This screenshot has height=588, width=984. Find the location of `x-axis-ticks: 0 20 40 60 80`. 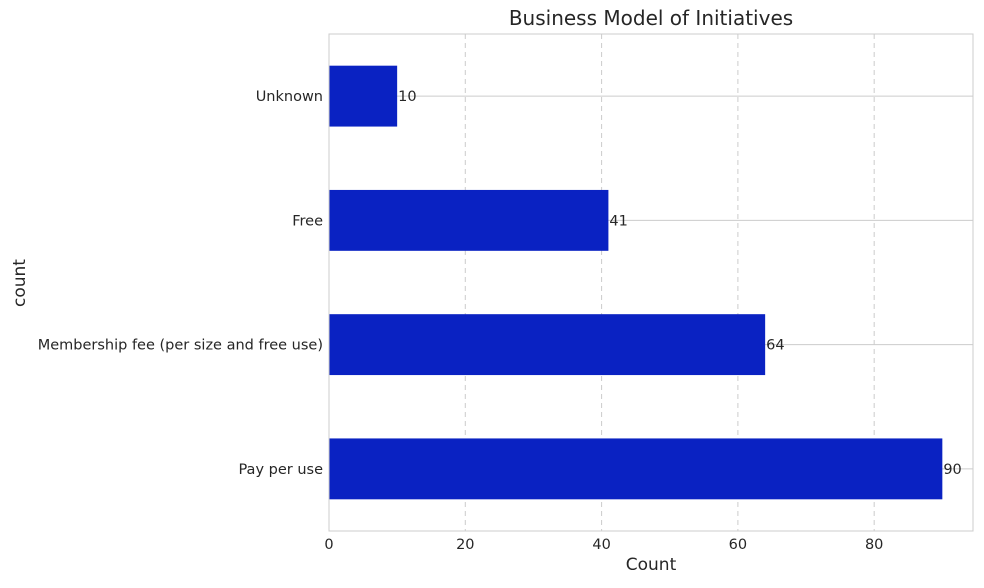

x-axis-ticks: 0 20 40 60 80 is located at coordinates (603, 545).